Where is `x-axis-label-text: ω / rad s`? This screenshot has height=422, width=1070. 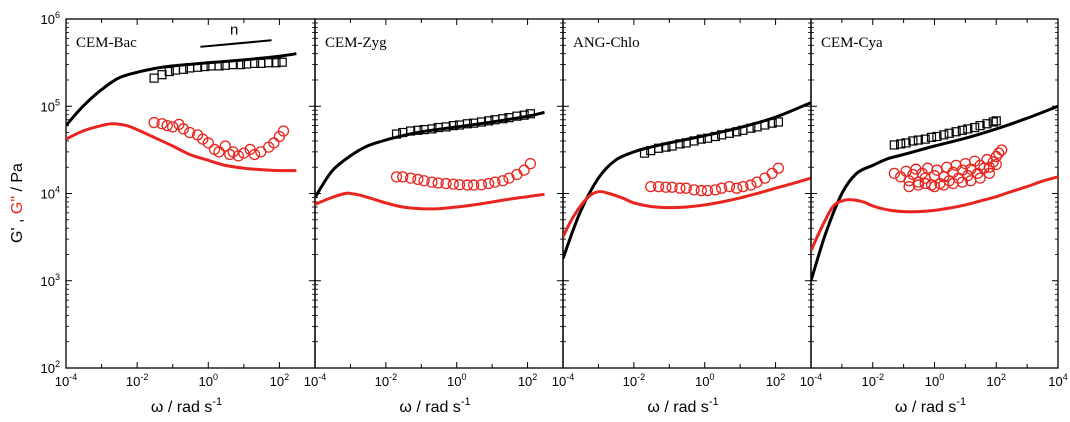
x-axis-label-text: ω / rad s is located at coordinates (677, 407).